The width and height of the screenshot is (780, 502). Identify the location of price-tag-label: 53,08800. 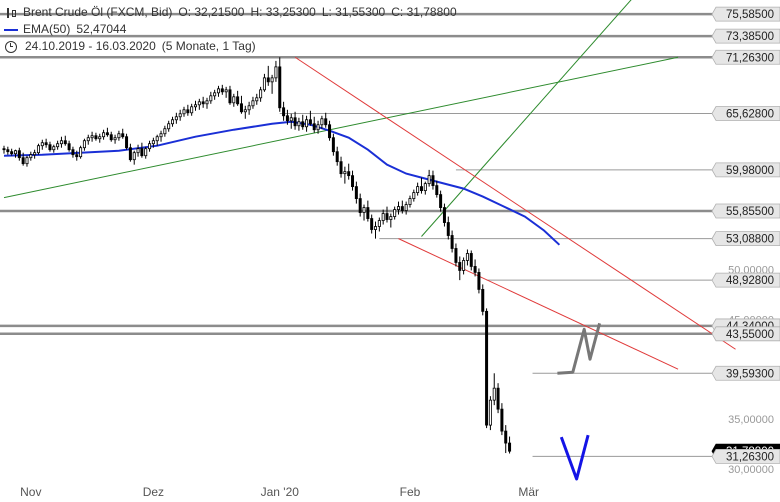
(750, 240).